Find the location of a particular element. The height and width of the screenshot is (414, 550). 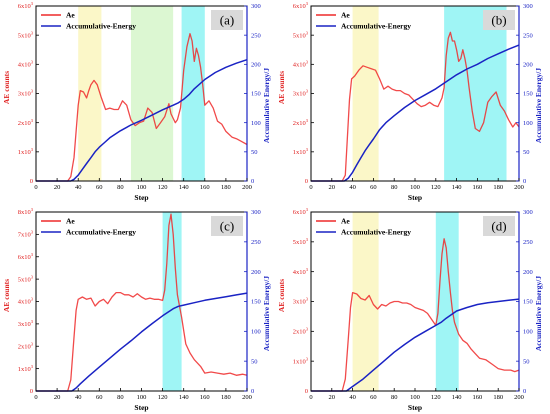

panel-label: (d) is located at coordinates (498, 226).